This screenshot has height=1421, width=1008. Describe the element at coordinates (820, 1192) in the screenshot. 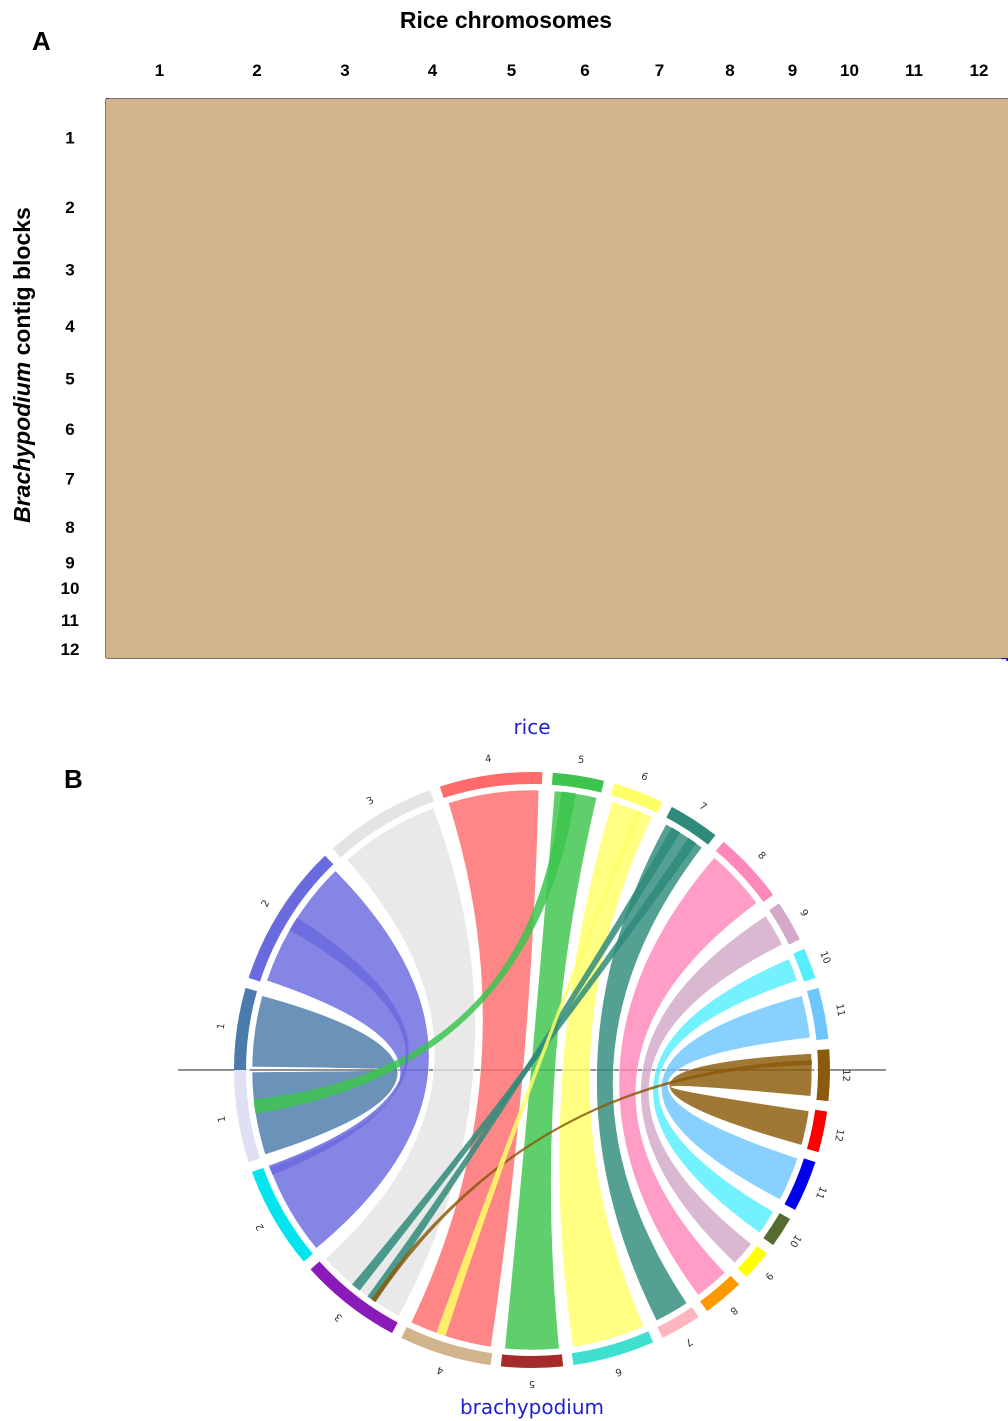

I see `brachy-ring-label: 11` at that location.